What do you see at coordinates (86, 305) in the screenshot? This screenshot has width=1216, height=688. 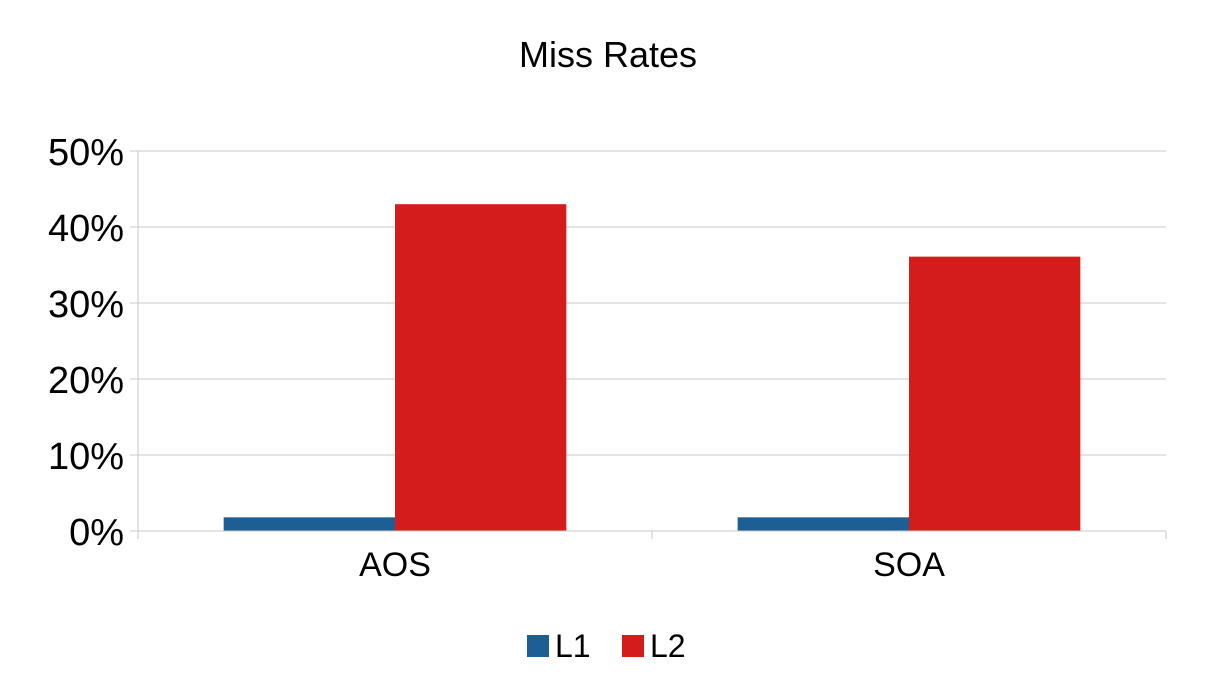 I see `y-tick-label: 30%` at bounding box center [86, 305].